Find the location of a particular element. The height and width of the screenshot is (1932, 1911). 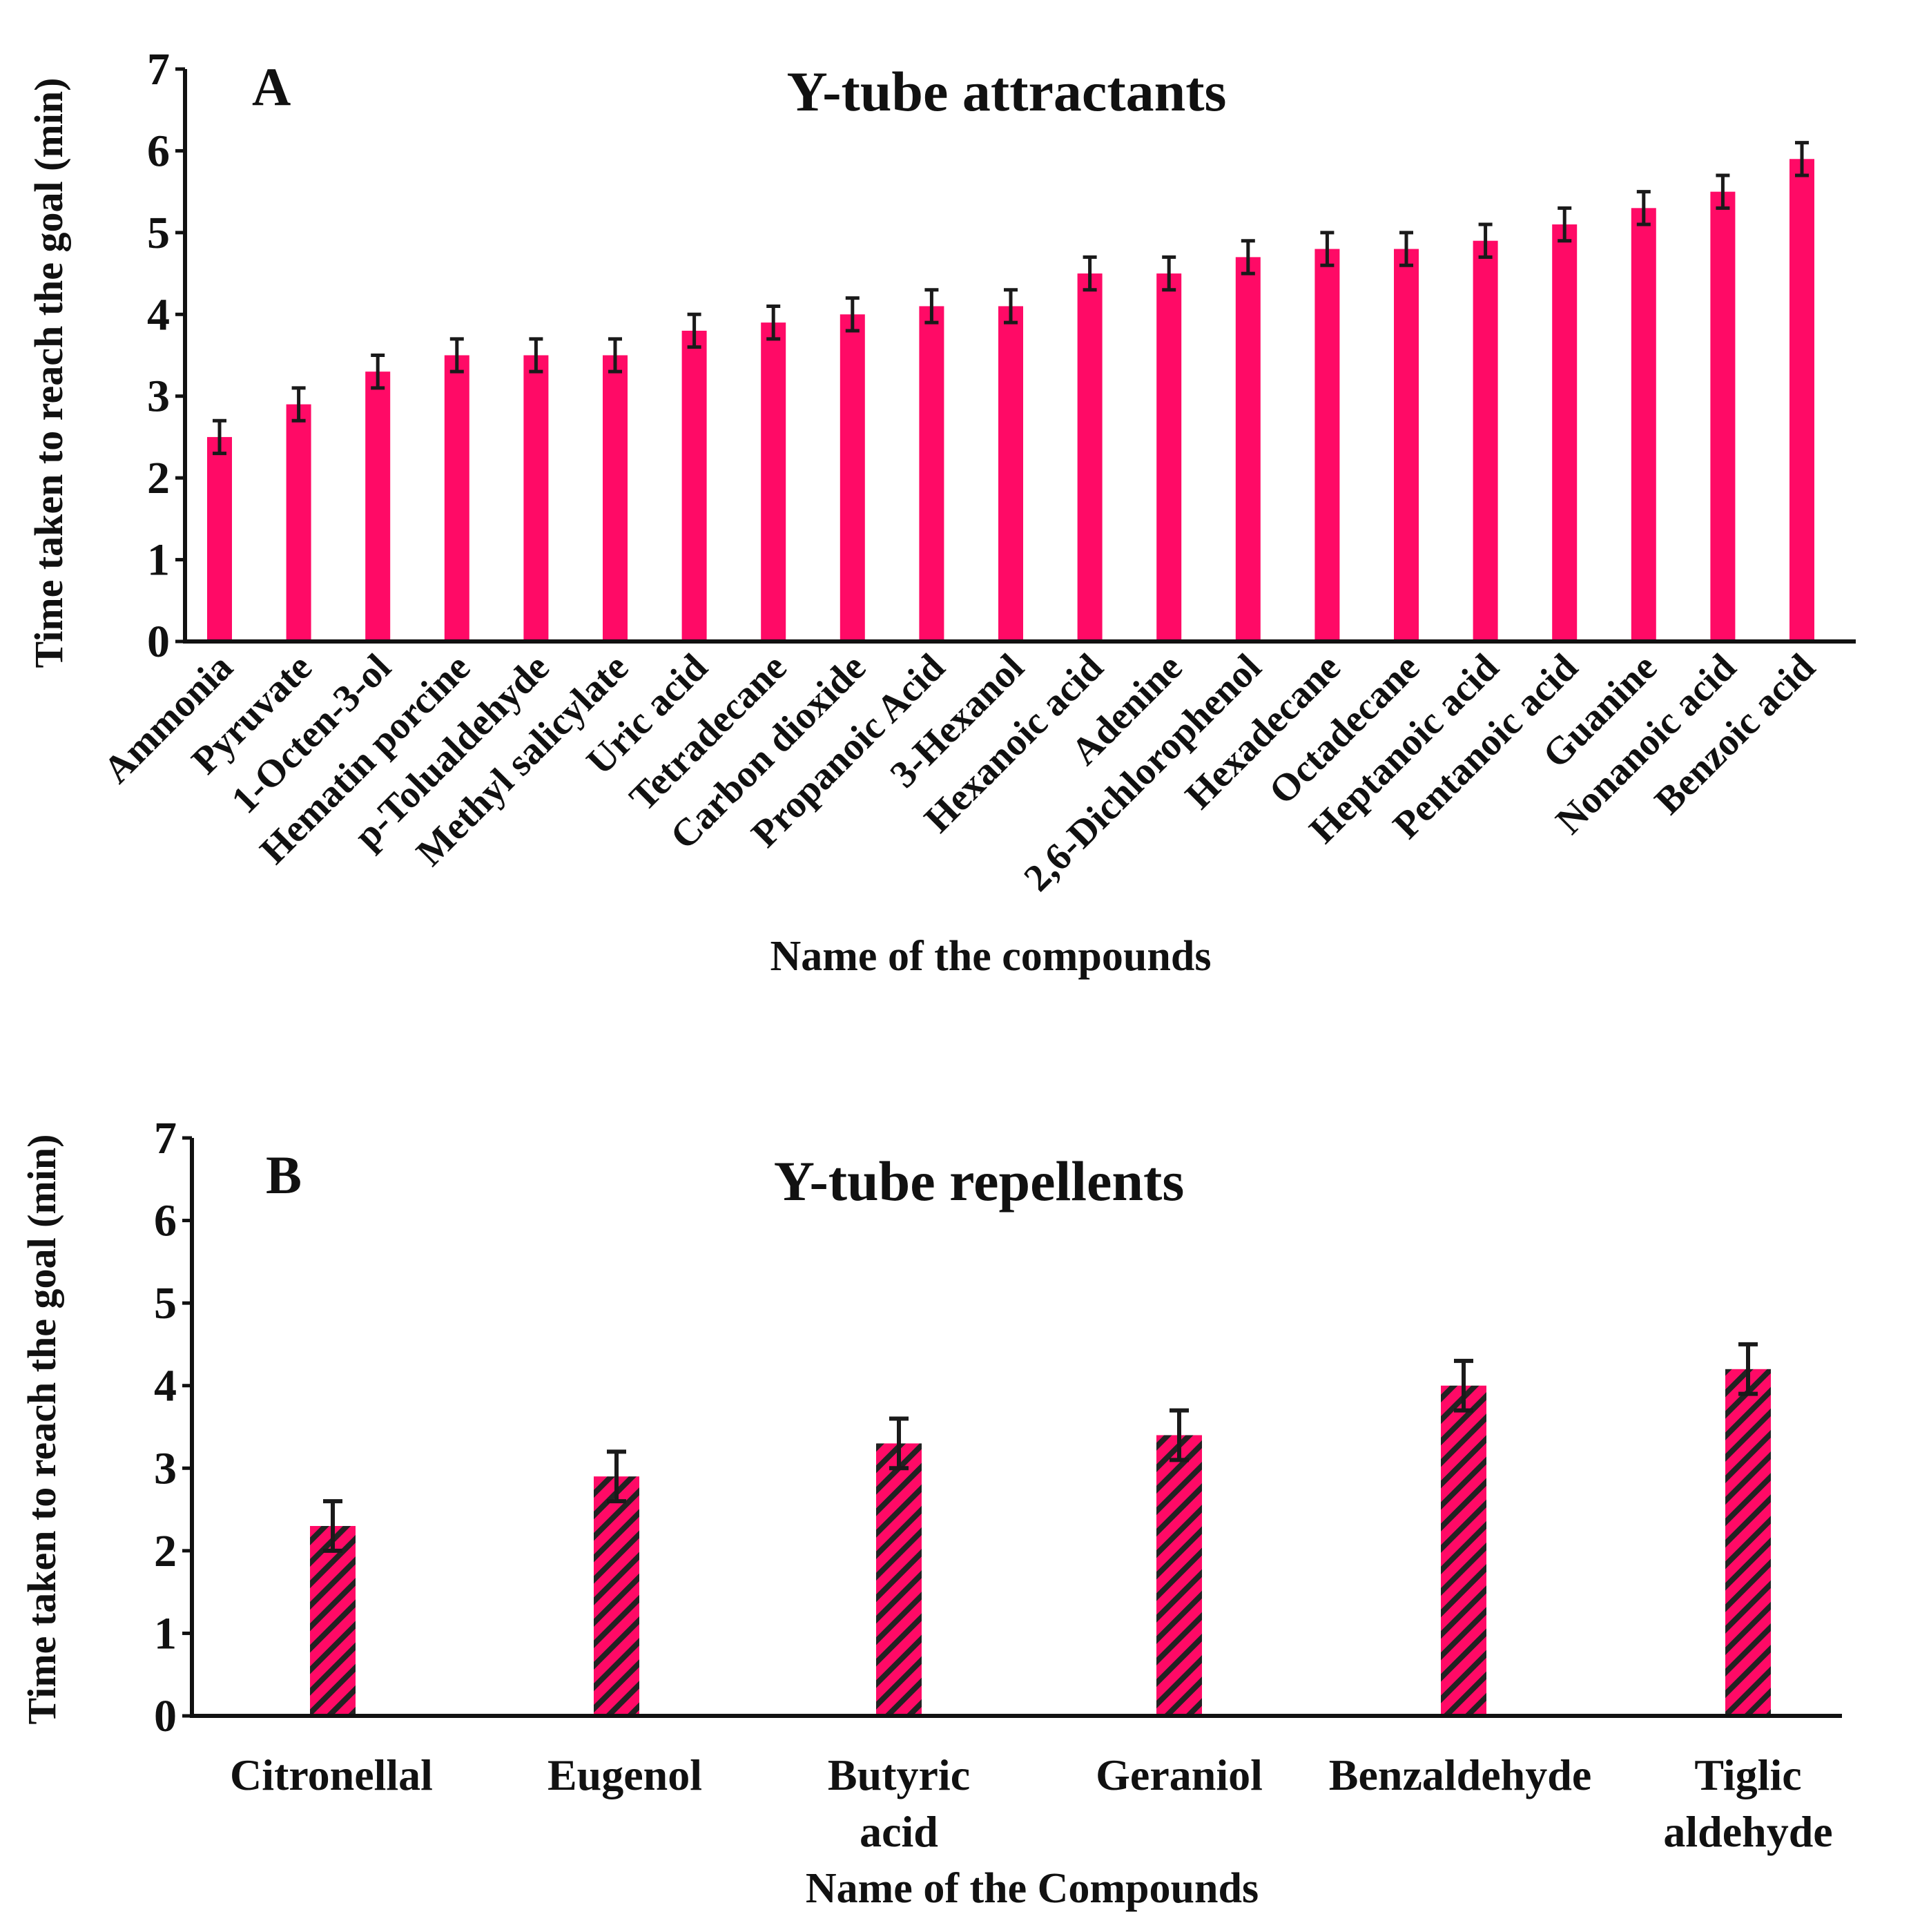

panel-a-y-tick-label: 5 is located at coordinates (159, 233).